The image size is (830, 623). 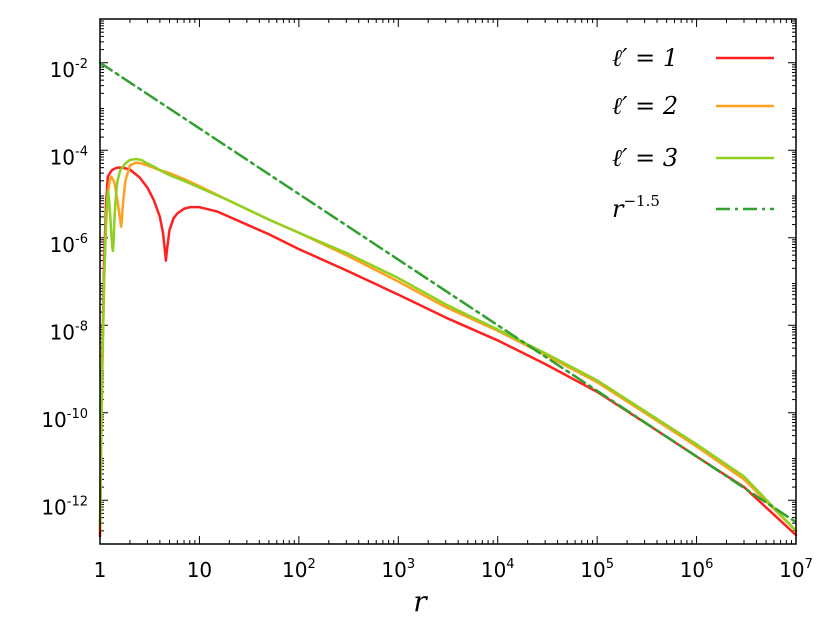 What do you see at coordinates (411, 564) in the screenshot?
I see `x-tick-label-exponent: 3` at bounding box center [411, 564].